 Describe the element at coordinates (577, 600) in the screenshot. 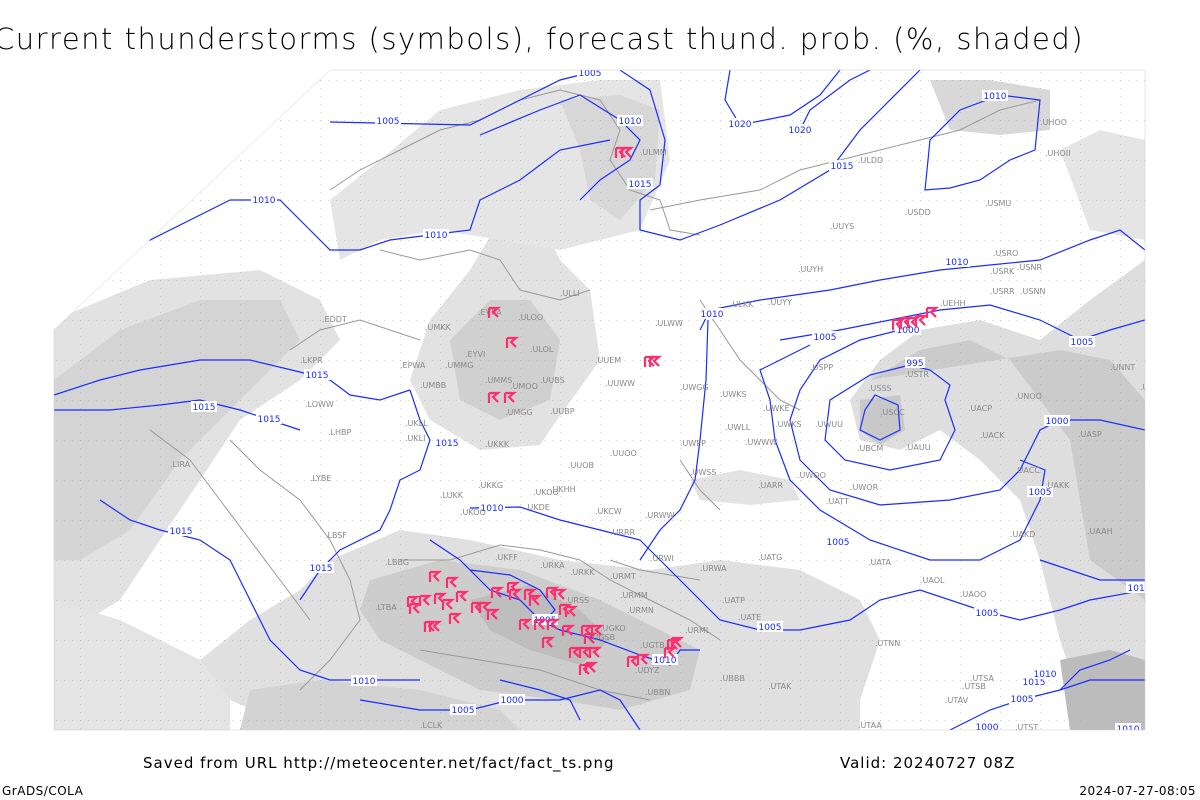

I see `station-label: .URSS` at that location.